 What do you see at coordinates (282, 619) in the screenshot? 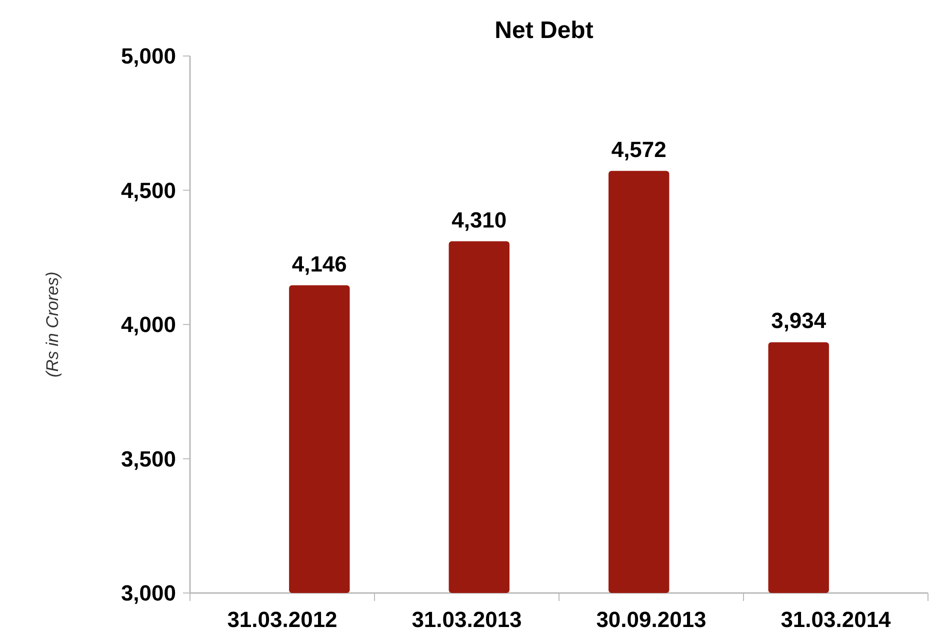
I see `x-tick-label: 31.03.2012` at bounding box center [282, 619].